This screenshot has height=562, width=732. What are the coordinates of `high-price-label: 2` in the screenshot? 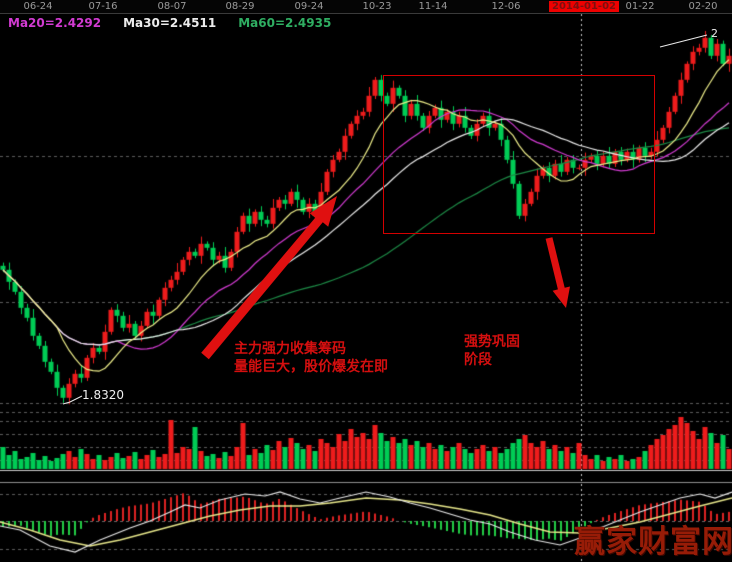 It's located at (714, 33).